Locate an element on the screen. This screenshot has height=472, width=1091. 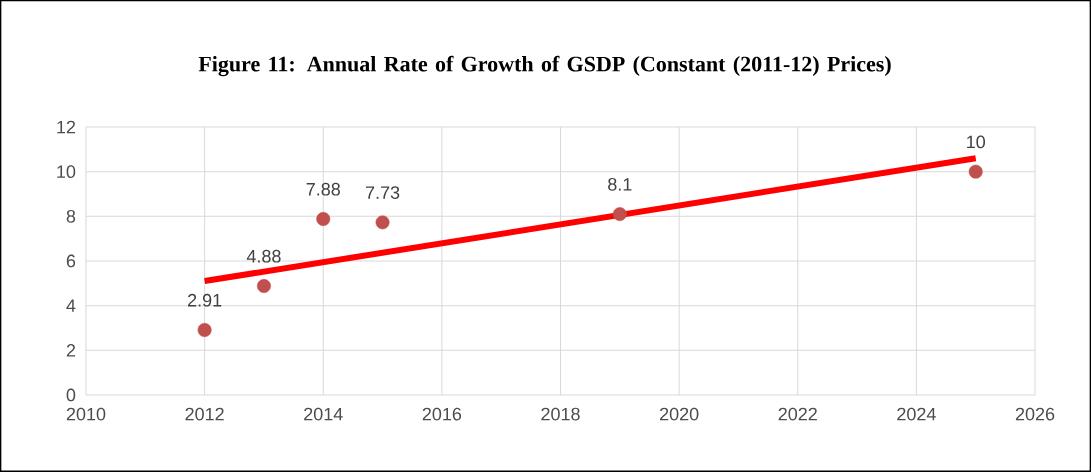
x-tick-label: 2020 is located at coordinates (679, 414).